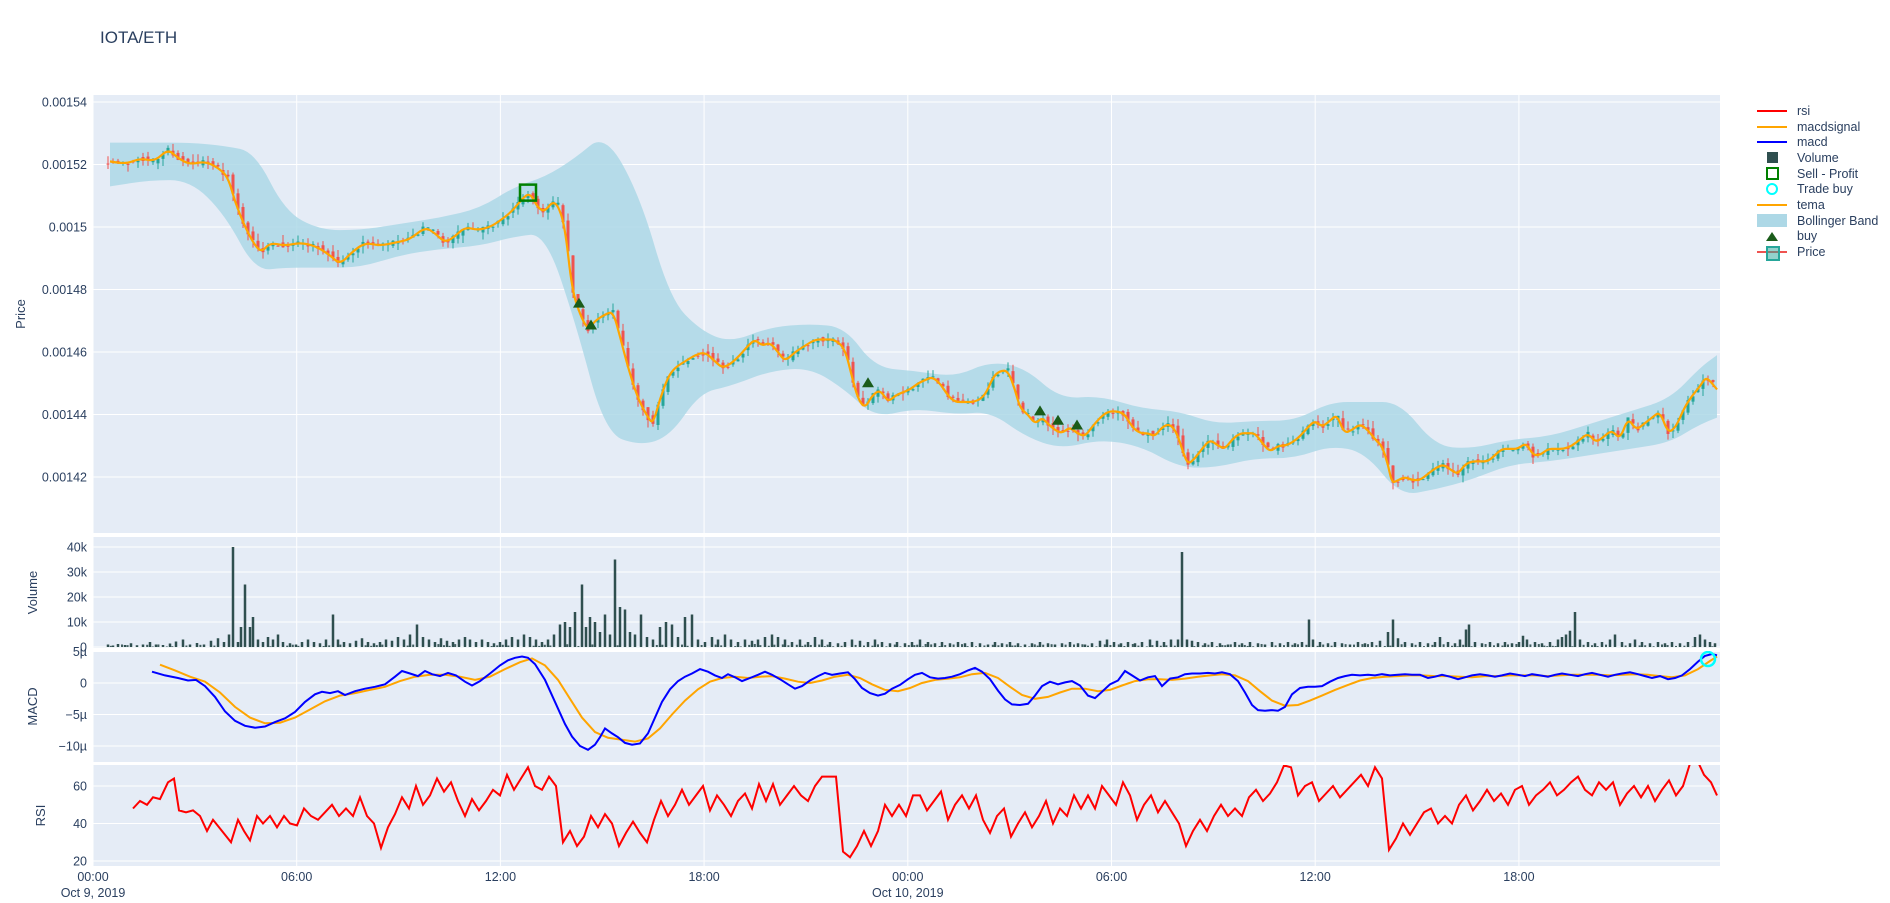 This screenshot has height=903, width=1890. I want to click on legend-item-volume: Volume, so click(1815, 158).